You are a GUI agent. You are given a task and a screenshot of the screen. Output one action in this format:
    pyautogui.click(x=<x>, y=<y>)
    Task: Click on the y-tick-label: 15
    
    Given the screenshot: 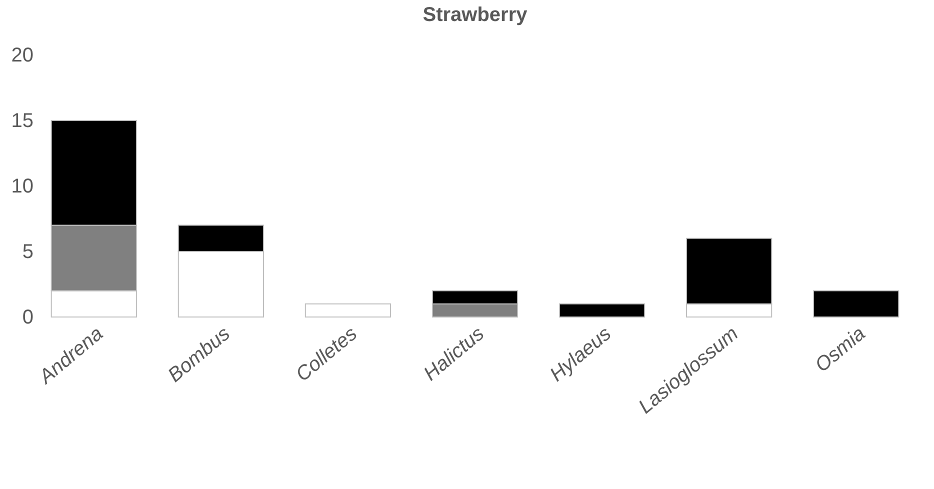 What is the action you would take?
    pyautogui.click(x=22, y=121)
    